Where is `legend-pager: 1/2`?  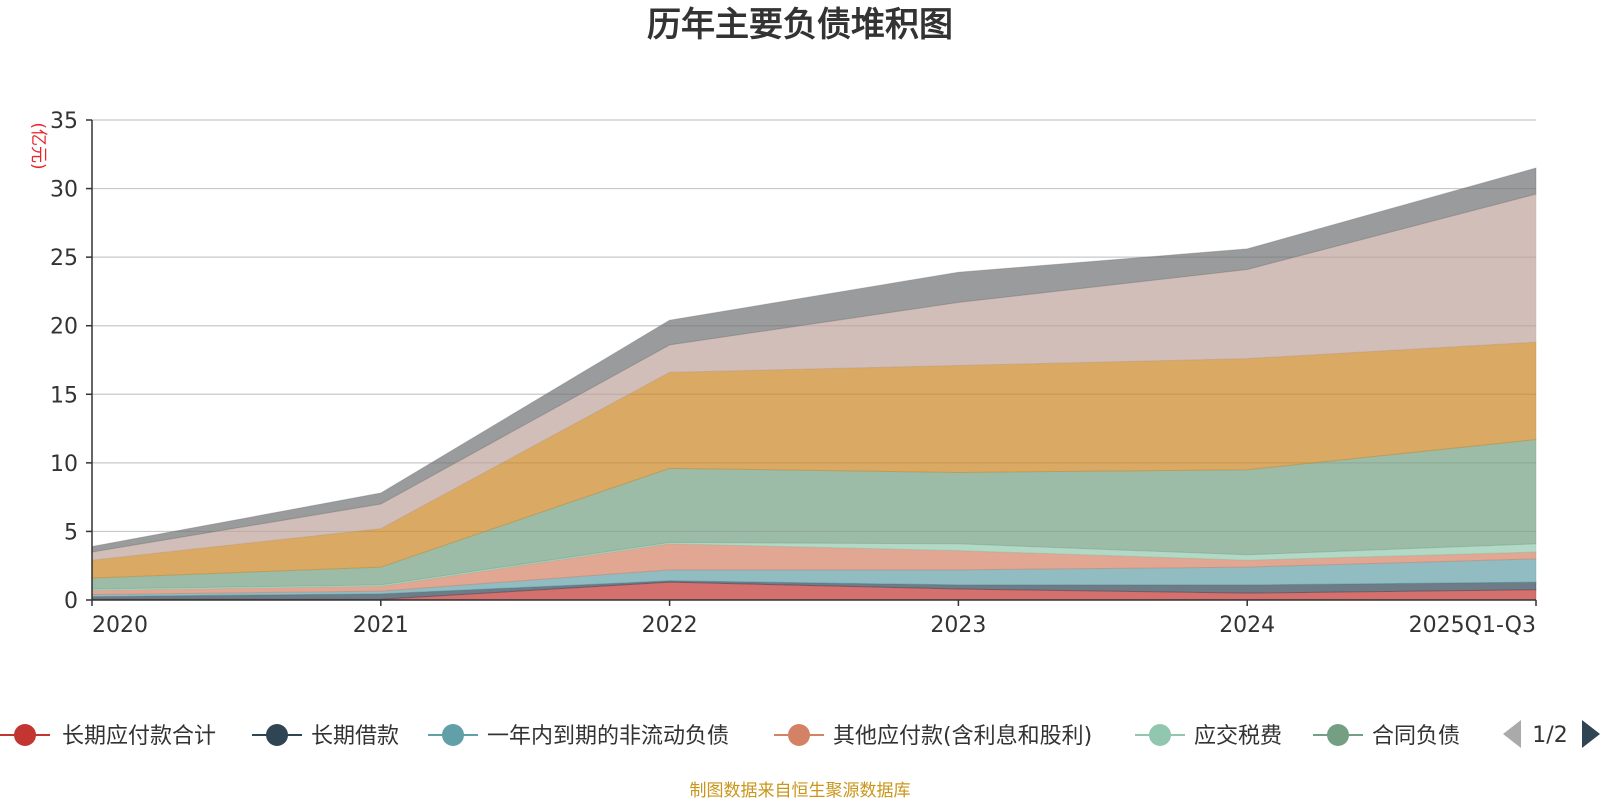 legend-pager: 1/2 is located at coordinates (1551, 734).